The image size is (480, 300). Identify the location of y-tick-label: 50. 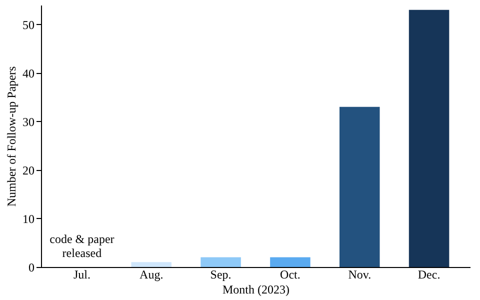
(28, 25).